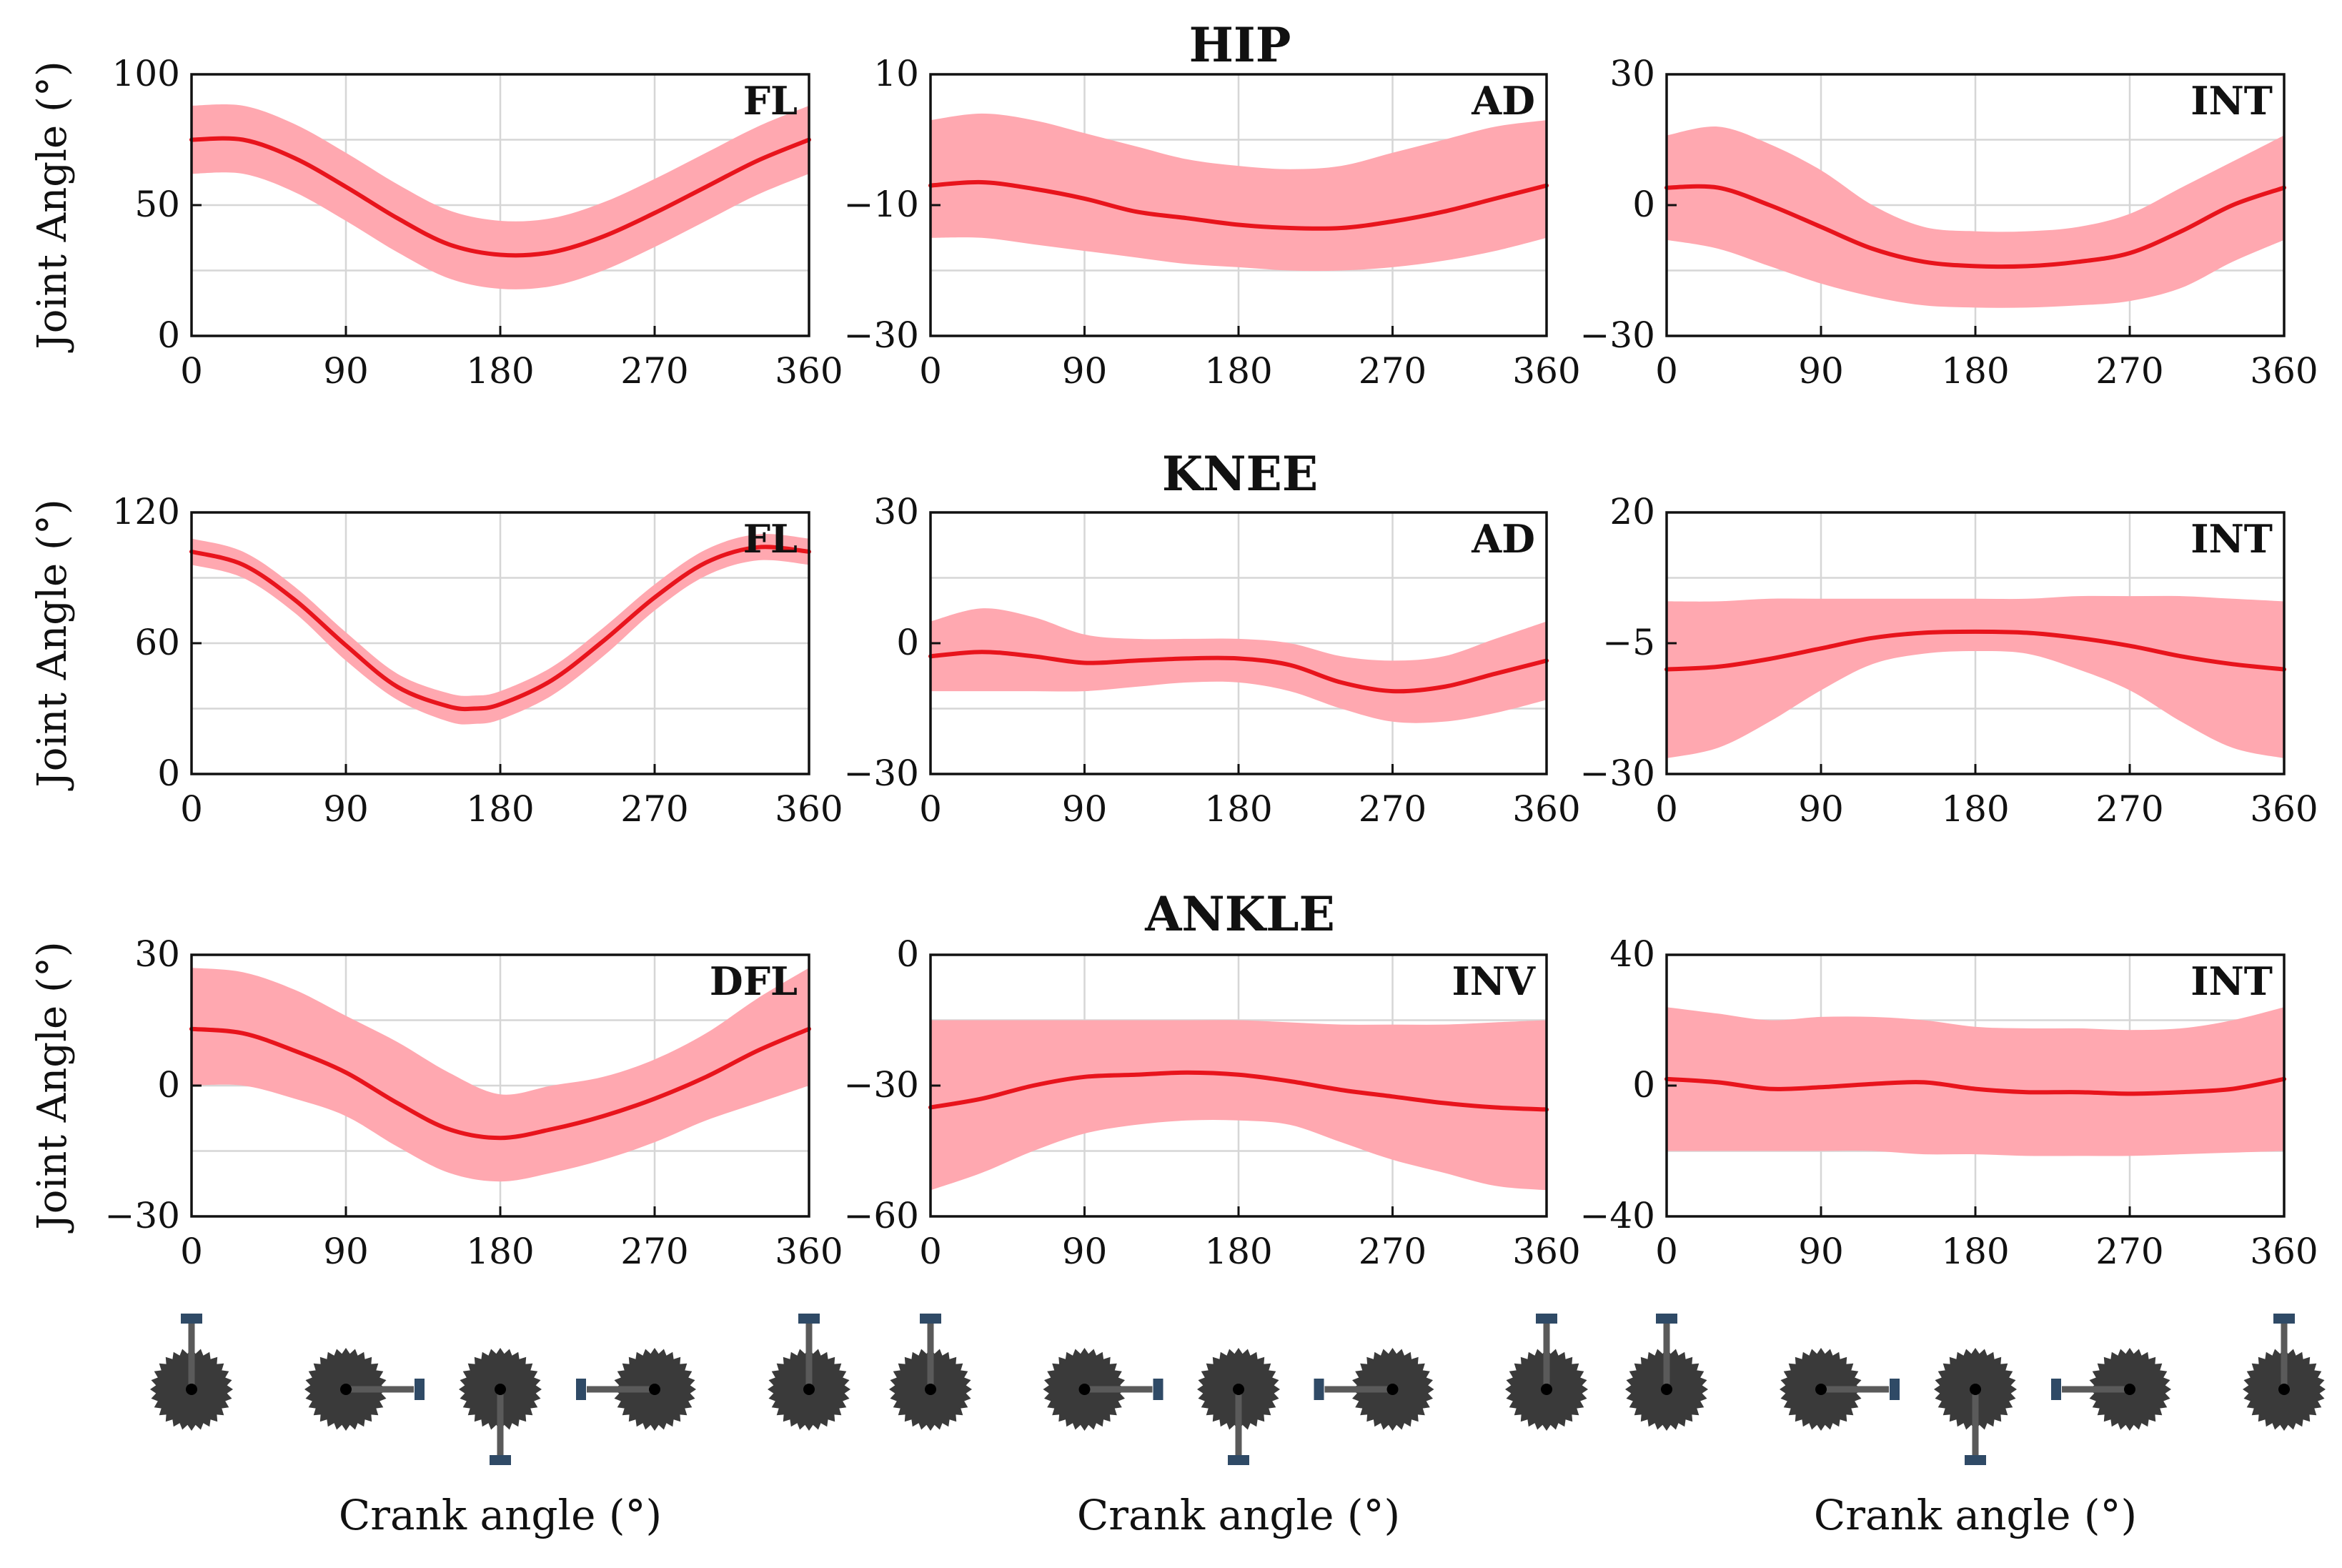 This screenshot has width=2342, height=1568. I want to click on x-axis-label: Crank angle (°), so click(1975, 1515).